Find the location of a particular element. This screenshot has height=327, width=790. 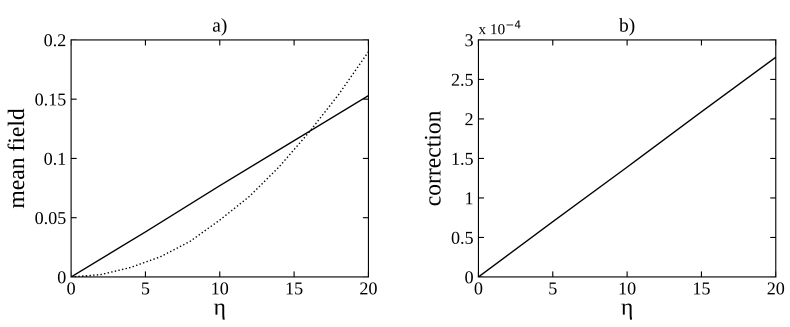

y-tick-label: 2.5 is located at coordinates (462, 80).